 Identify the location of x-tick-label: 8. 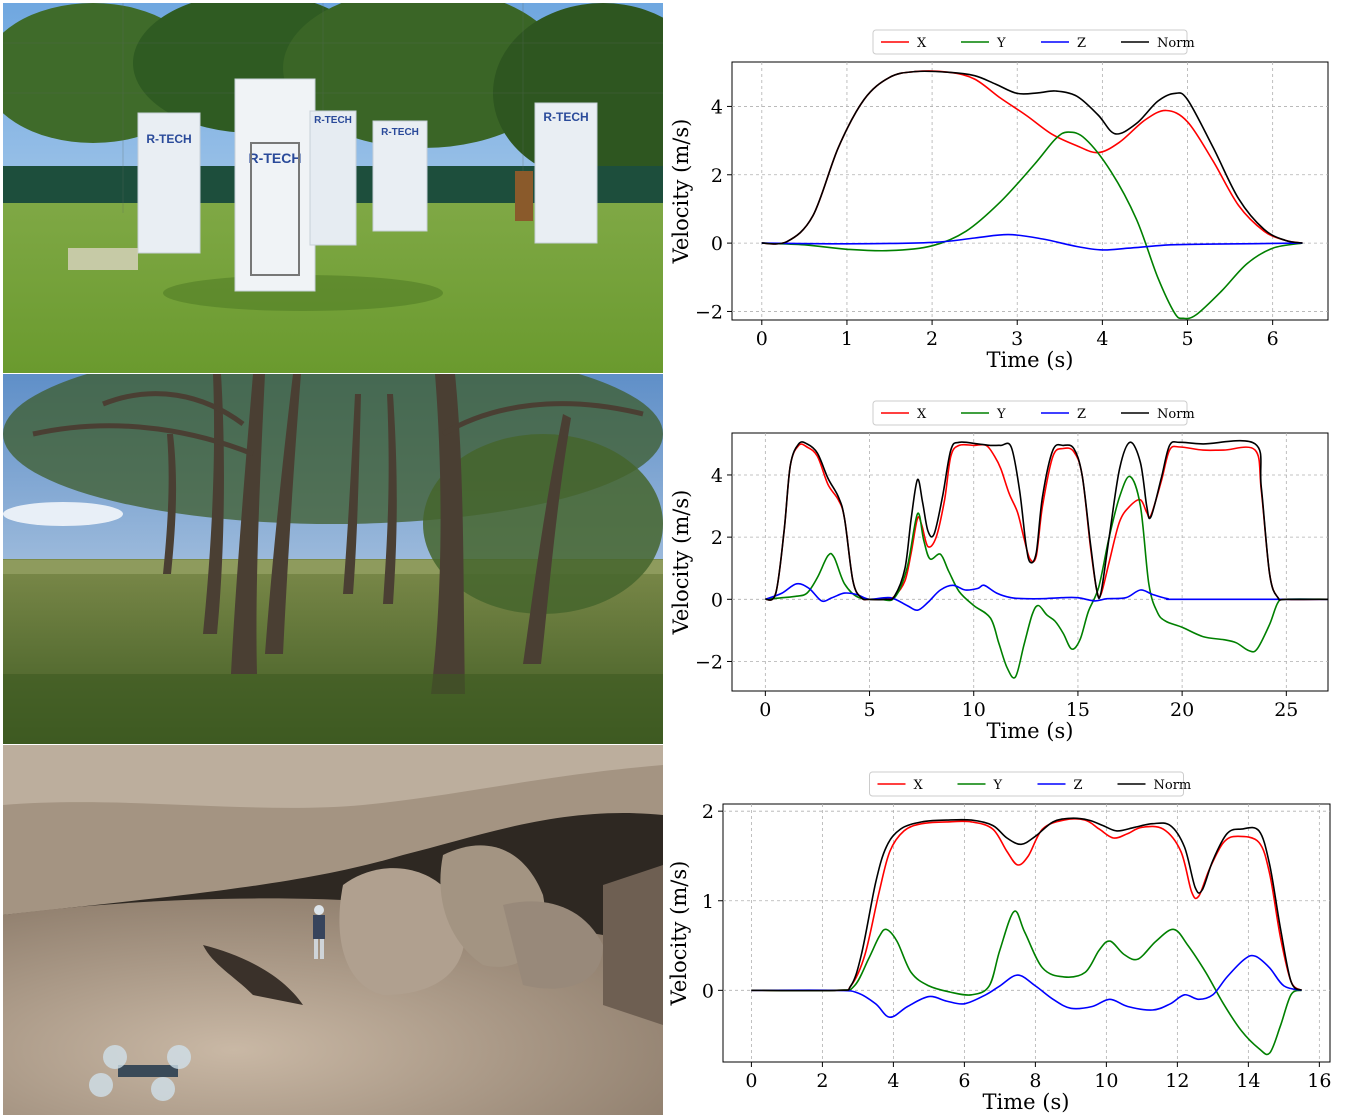
(1035, 1081).